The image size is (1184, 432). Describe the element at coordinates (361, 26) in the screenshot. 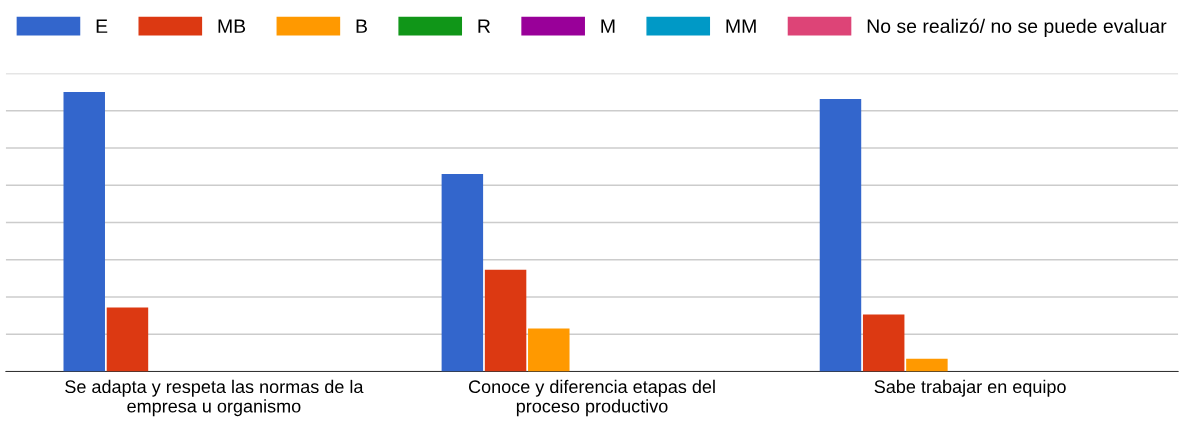

I see `legend-label: B` at that location.